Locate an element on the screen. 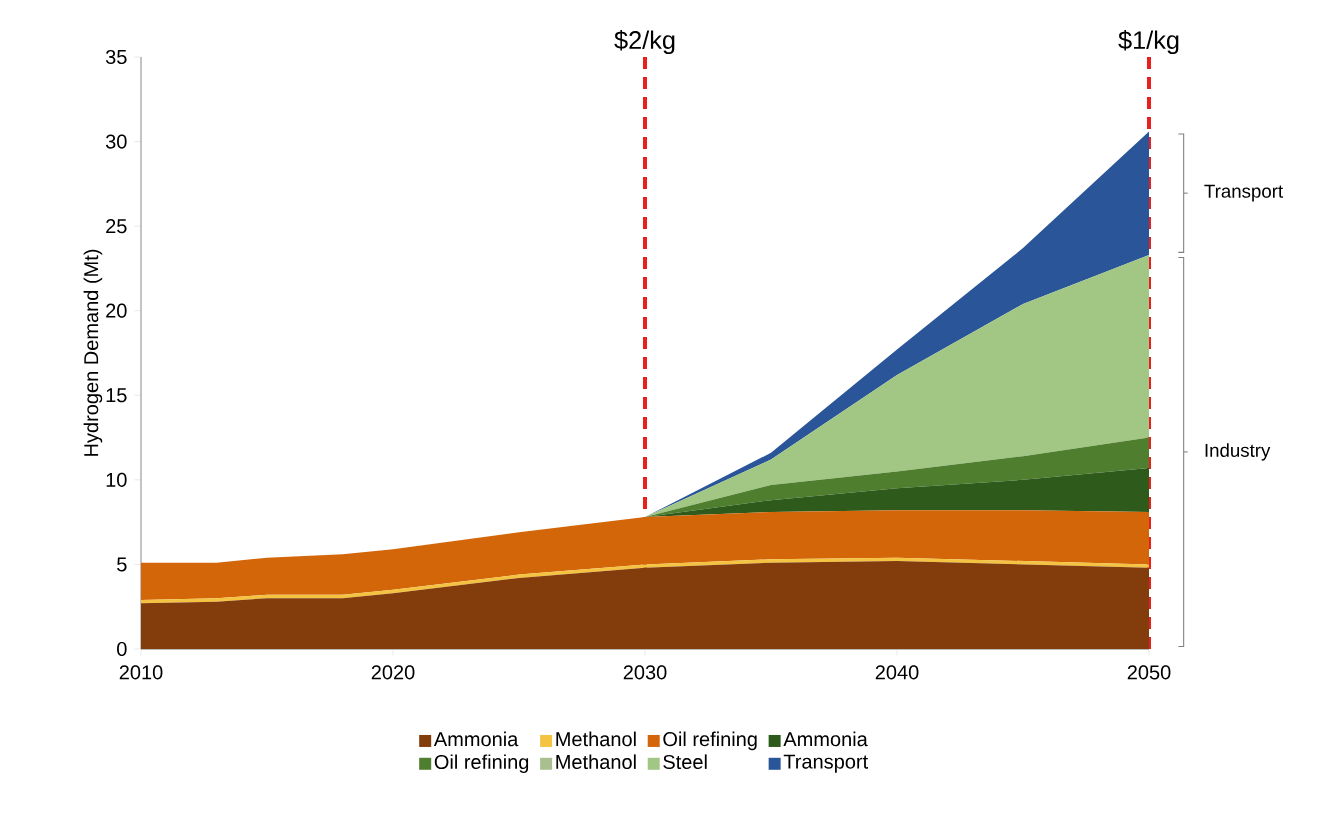 The height and width of the screenshot is (834, 1335). x-tick-label: 2010 is located at coordinates (141, 672).